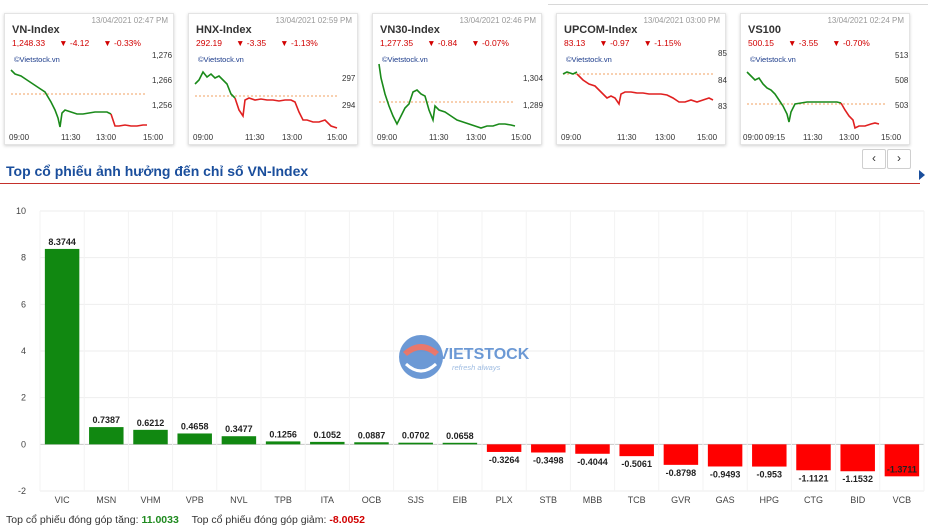 This screenshot has width=928, height=532. I want to click on card-values: 1,277.35 ▼ -0.84 ▼ -0.07%, so click(444, 43).